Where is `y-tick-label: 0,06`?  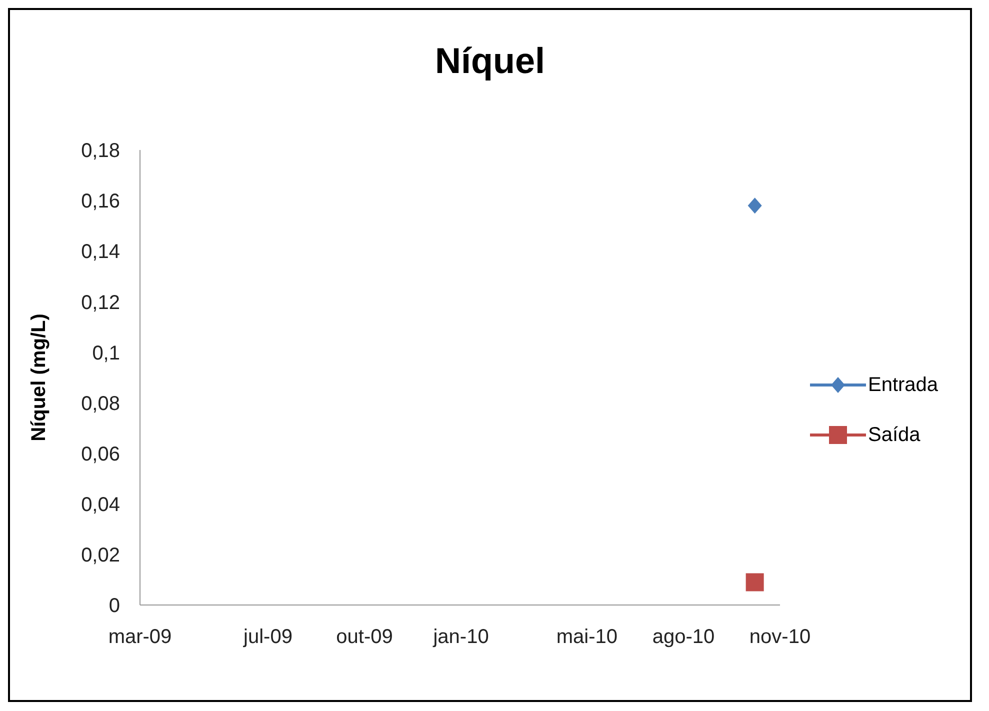
y-tick-label: 0,06 is located at coordinates (100, 454).